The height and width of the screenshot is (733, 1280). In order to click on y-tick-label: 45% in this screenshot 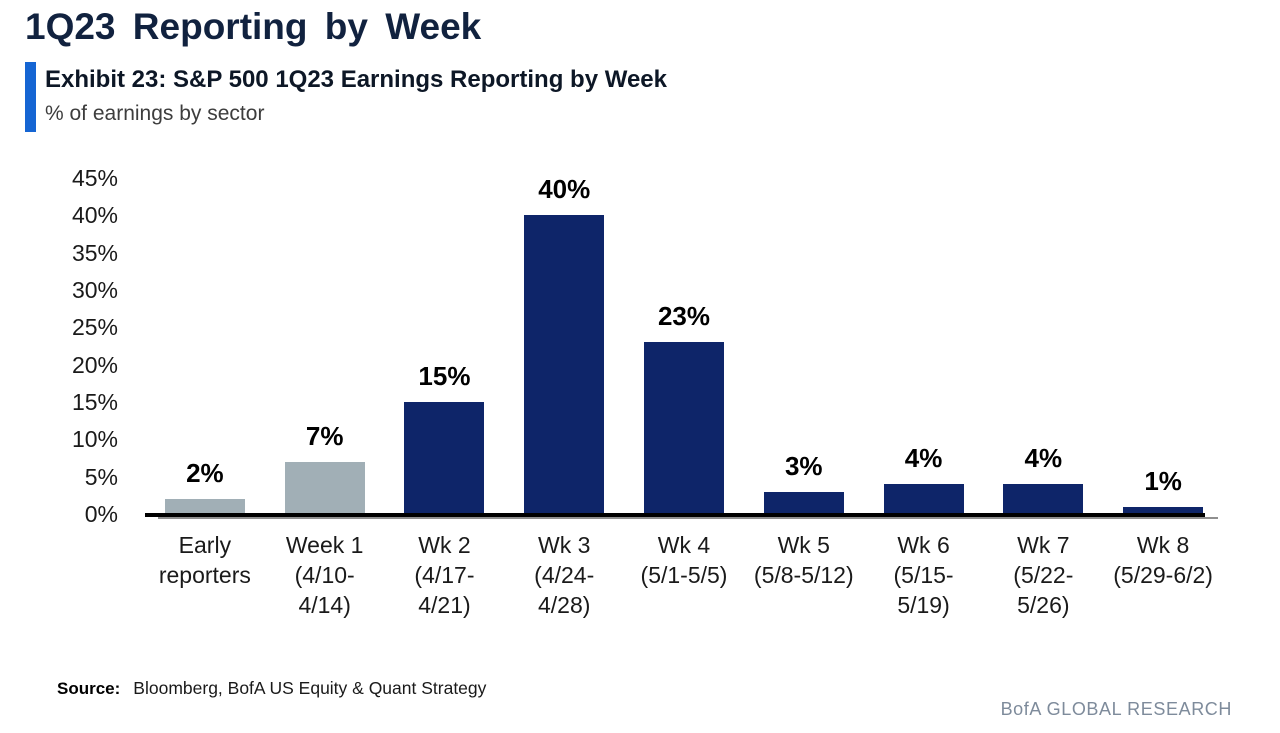, I will do `click(94, 178)`.